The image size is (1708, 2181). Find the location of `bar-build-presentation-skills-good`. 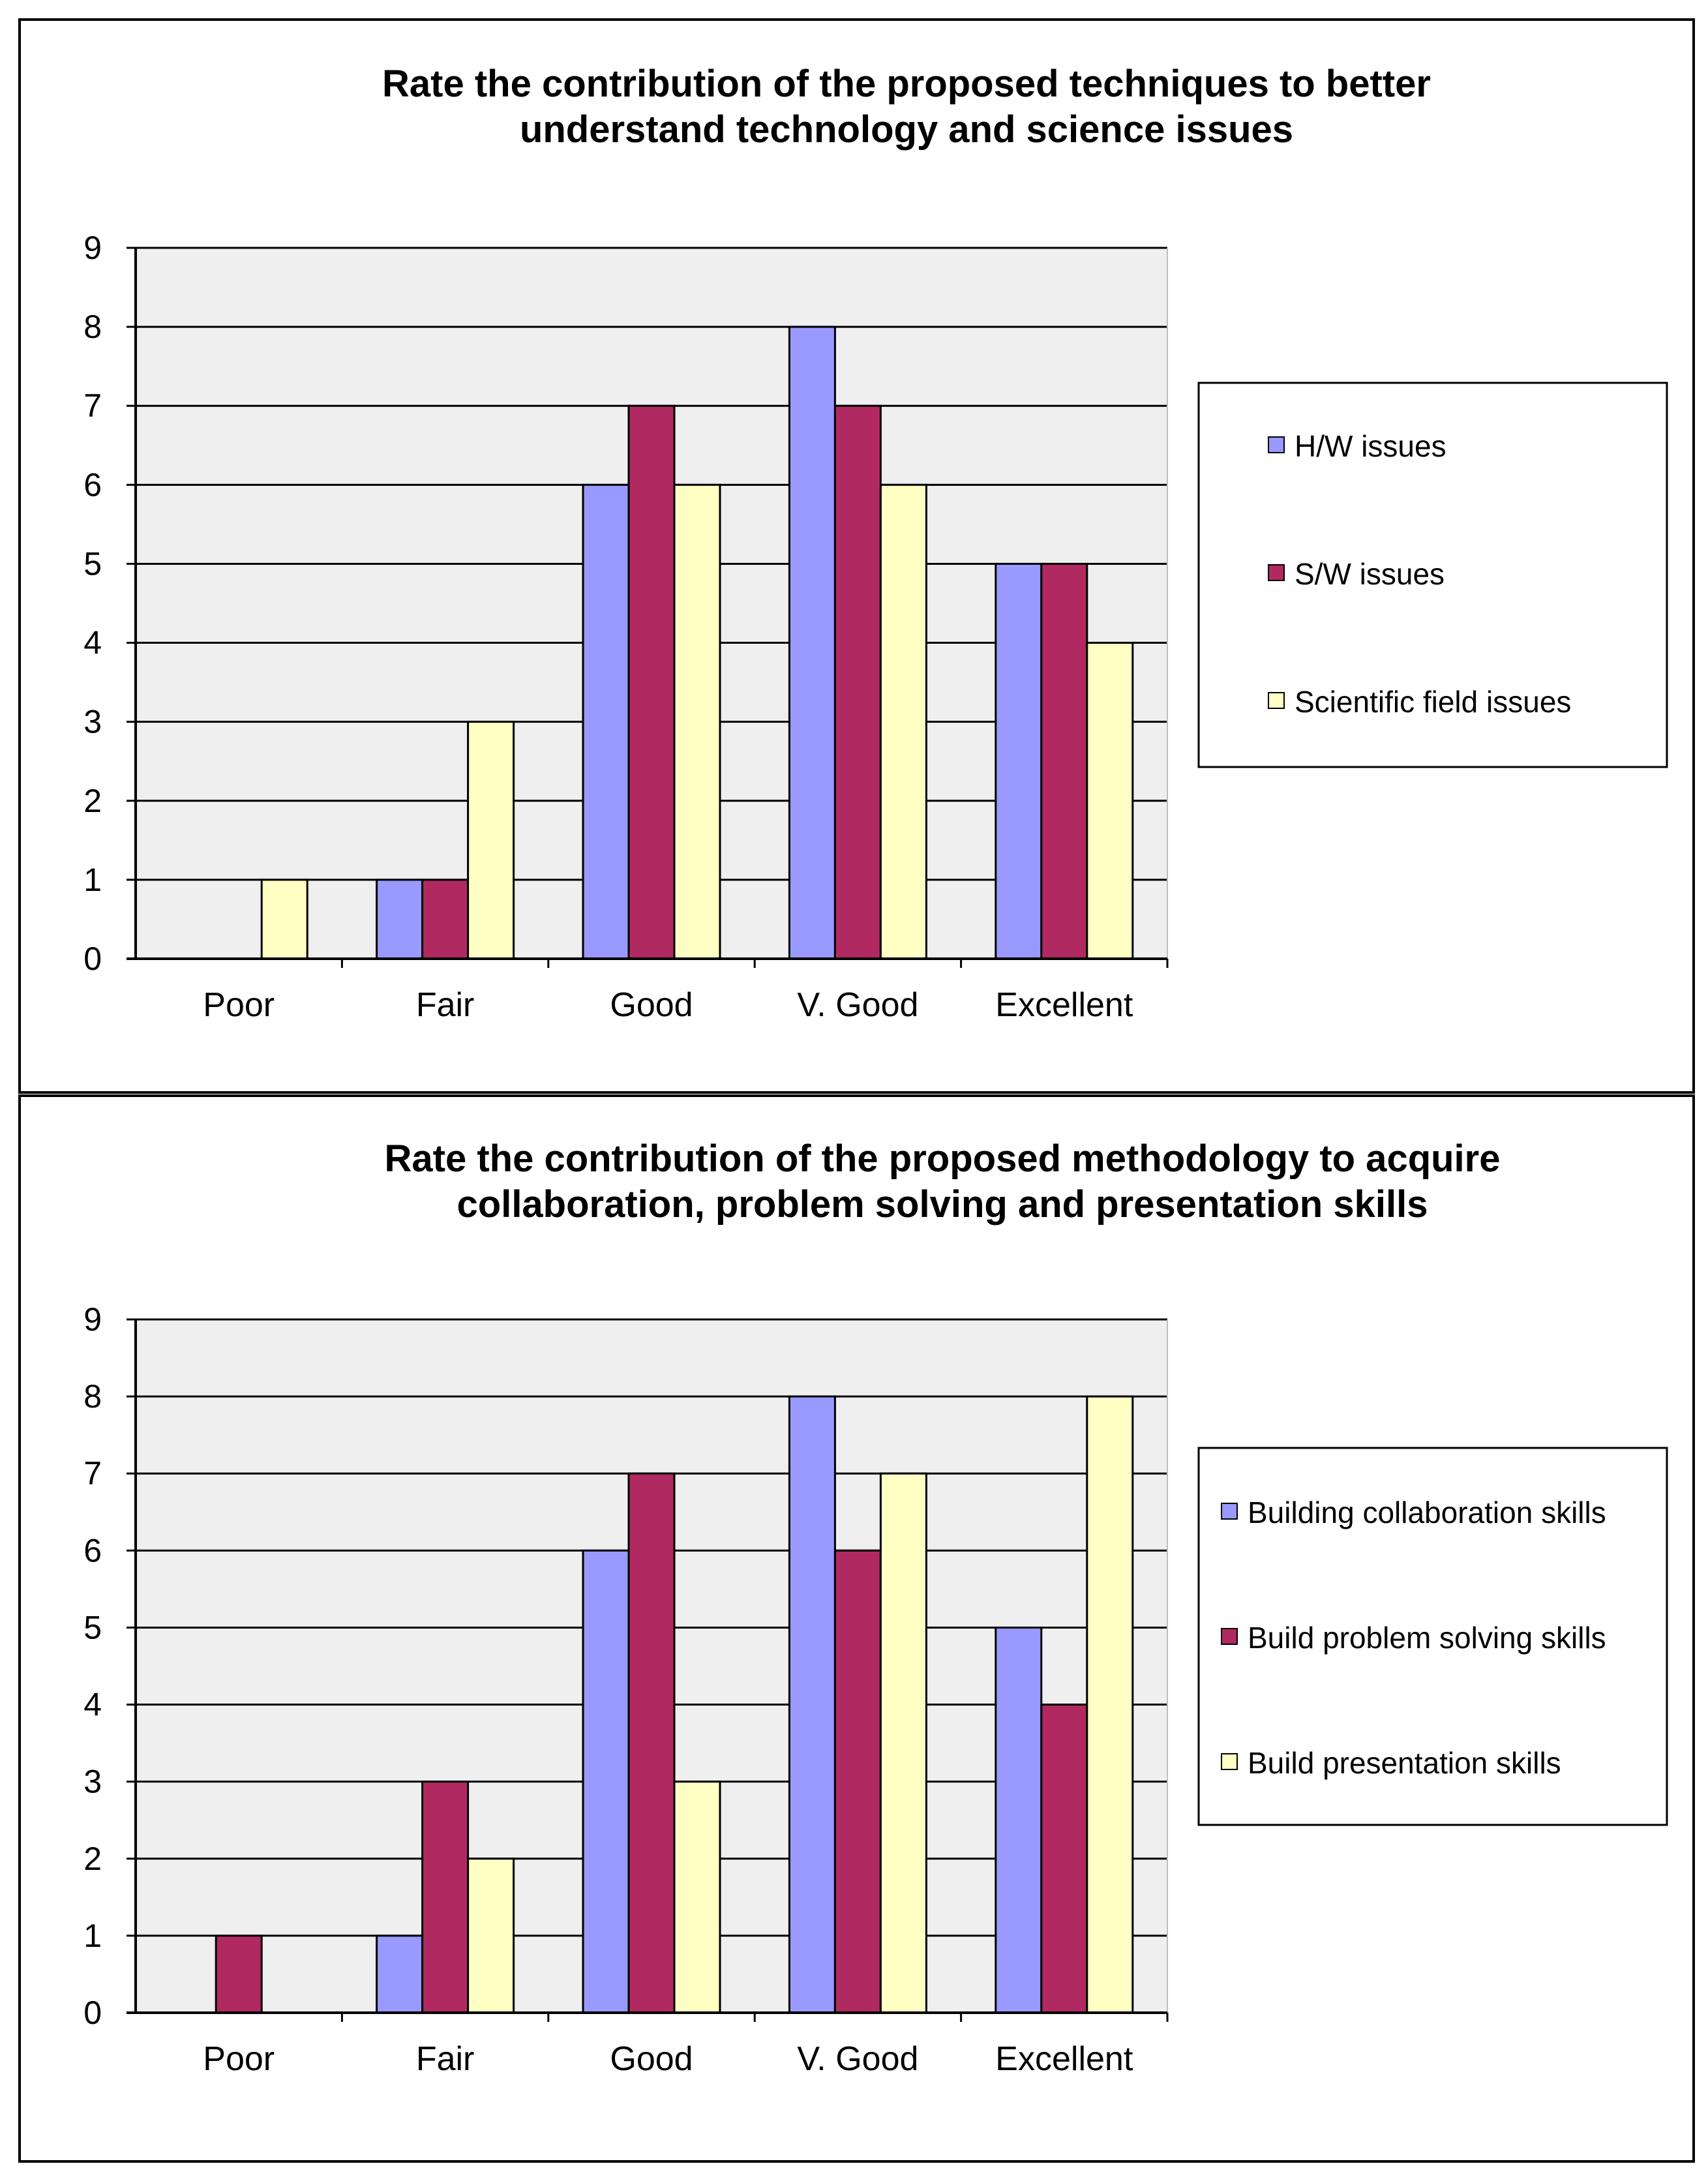

bar-build-presentation-skills-good is located at coordinates (697, 1897).